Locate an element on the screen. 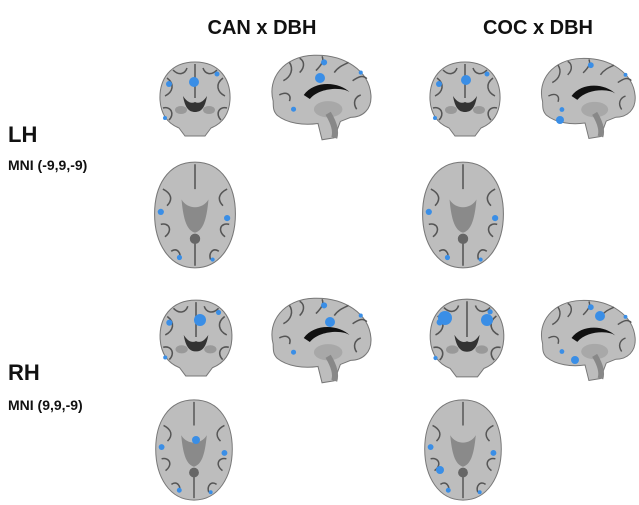 Image resolution: width=639 pixels, height=505 pixels. row-coords: MNI (9,9,-9) is located at coordinates (45, 405).